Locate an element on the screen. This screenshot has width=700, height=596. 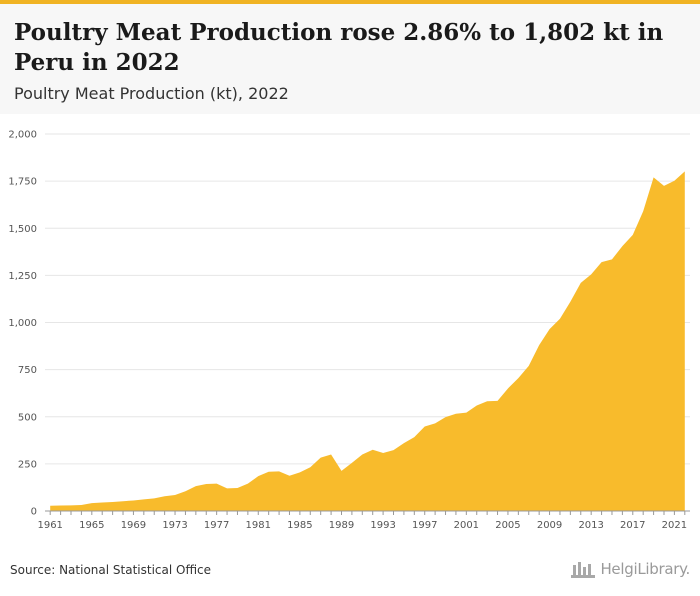
accent-bar is located at coordinates (350, 2).